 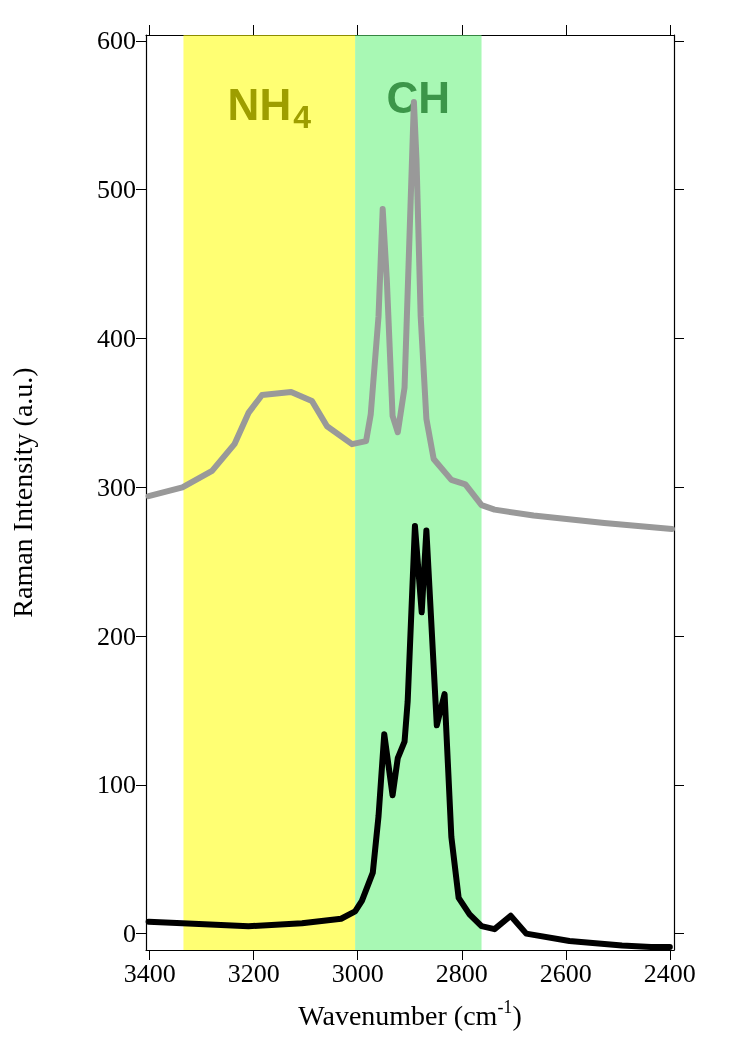 I want to click on x-tick-label: 2400, so click(x=669, y=973).